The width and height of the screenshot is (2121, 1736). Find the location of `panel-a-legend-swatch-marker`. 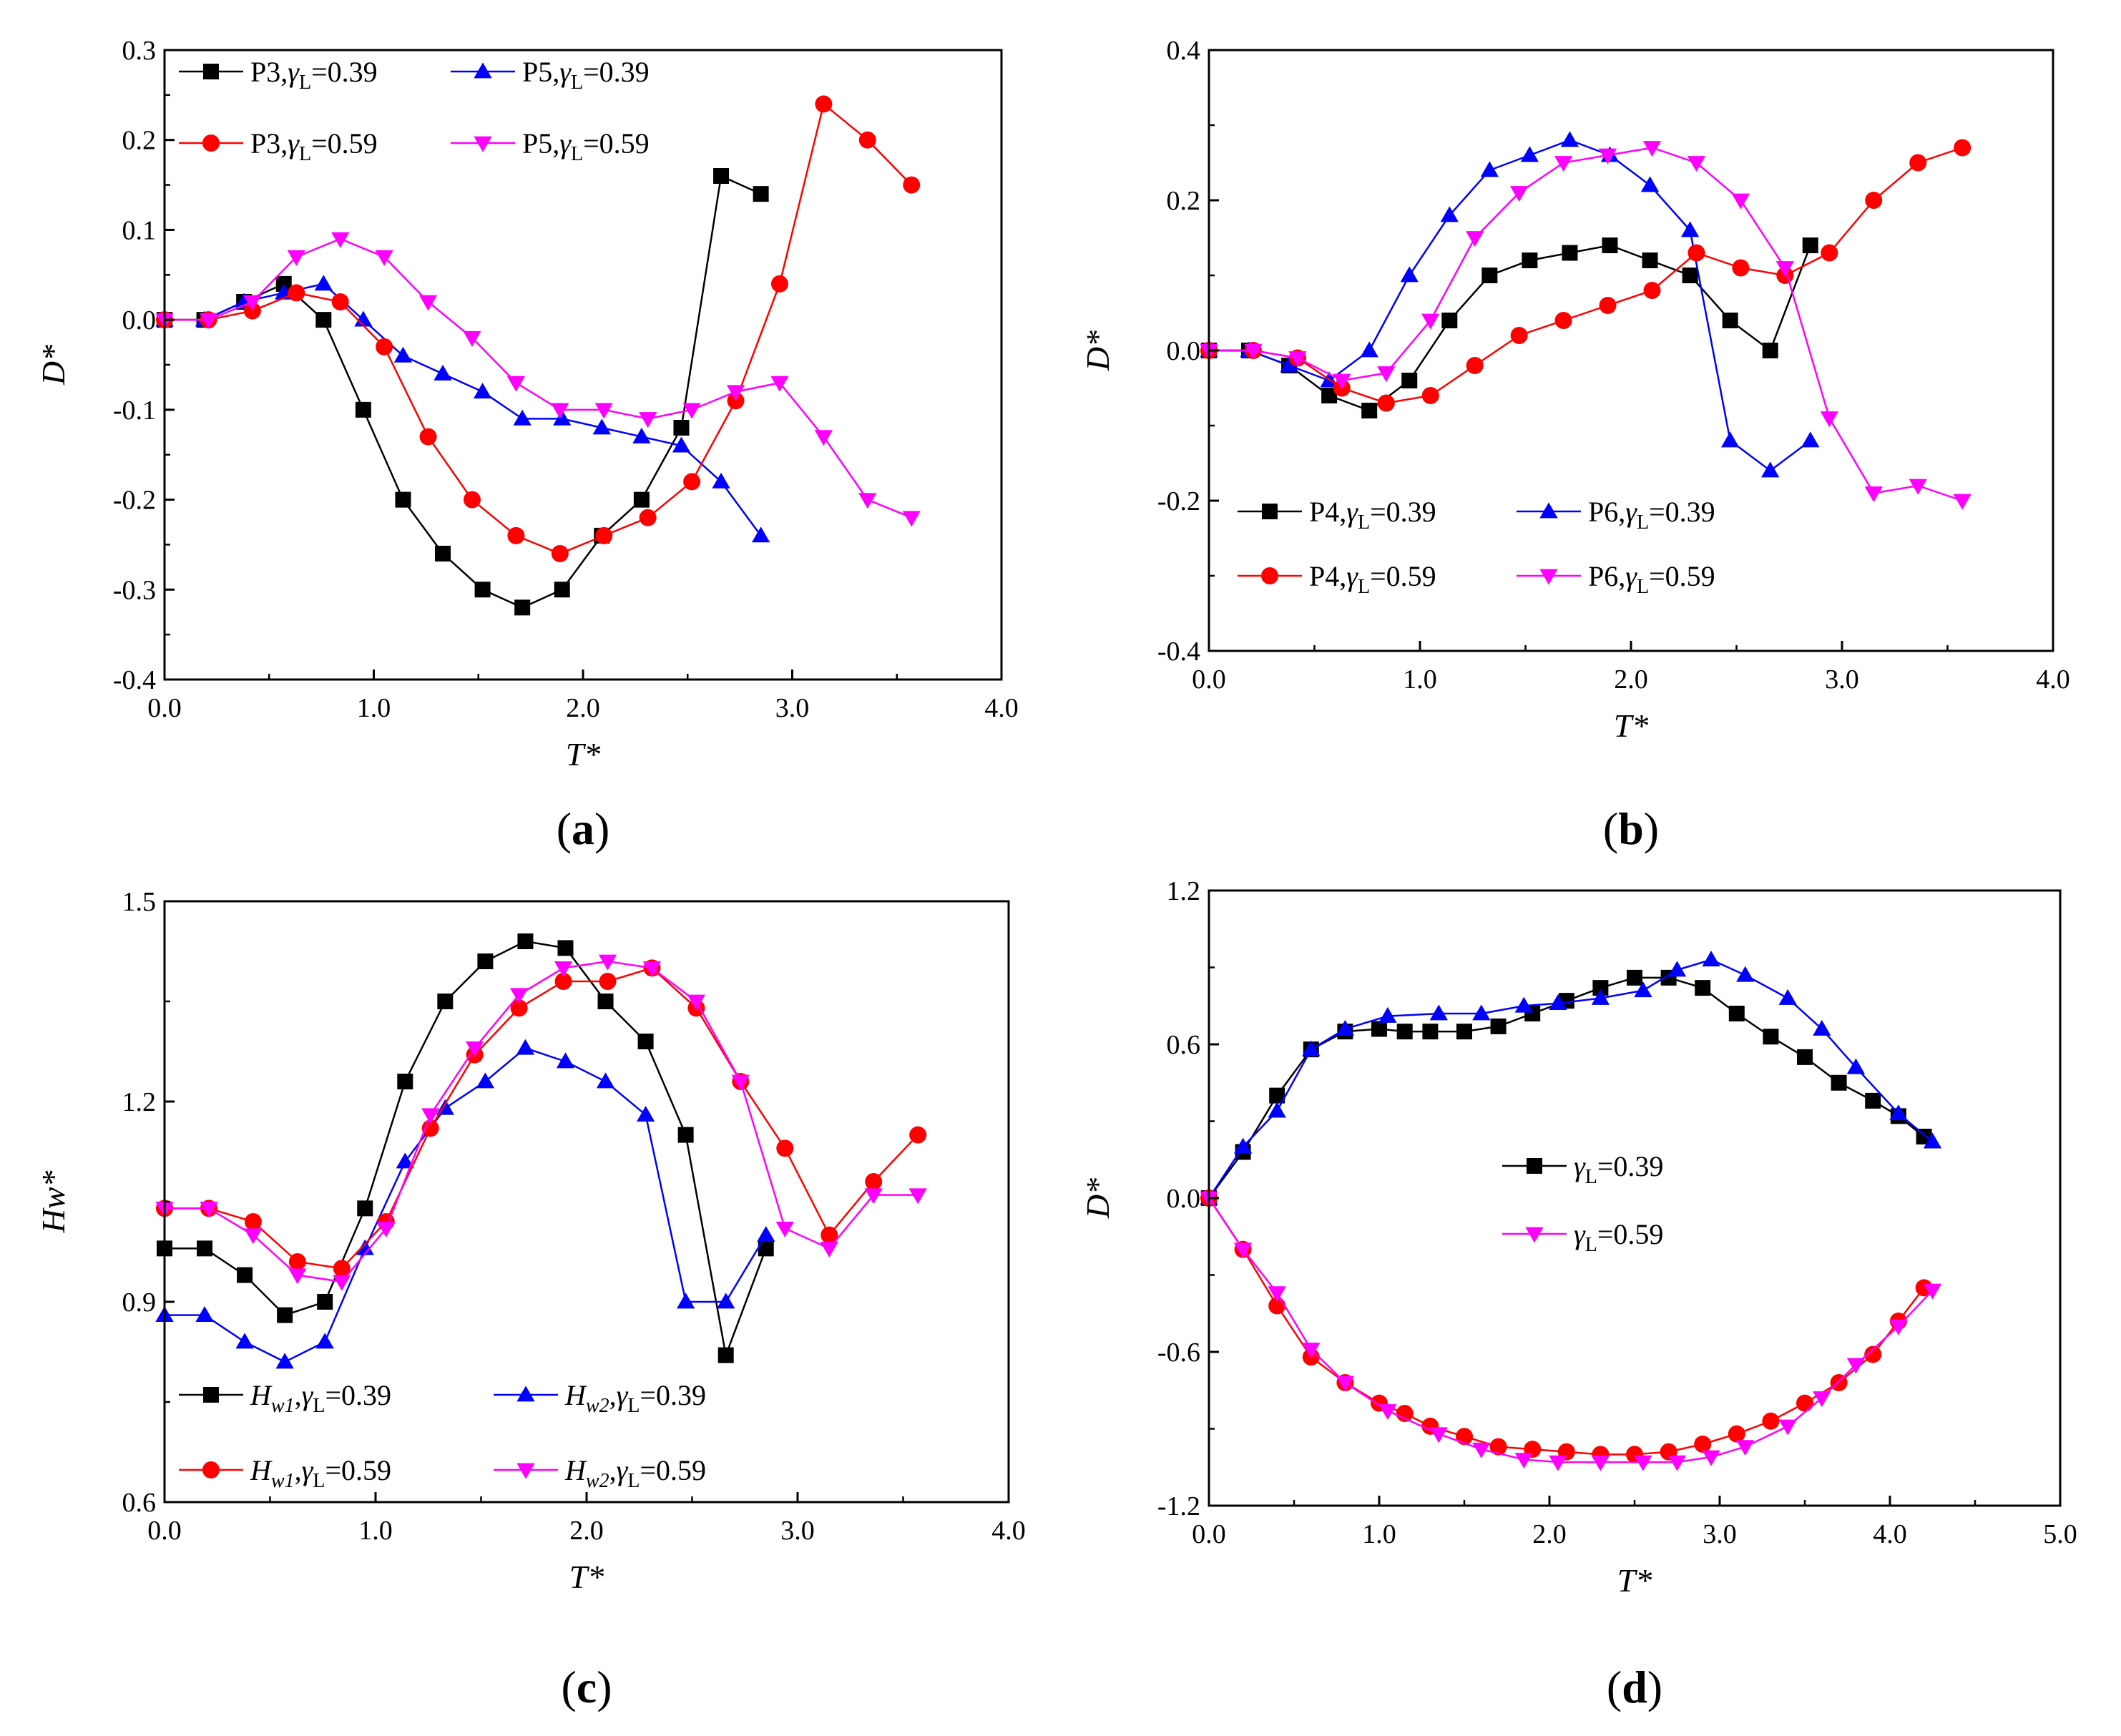

panel-a-legend-swatch-marker is located at coordinates (211, 71).